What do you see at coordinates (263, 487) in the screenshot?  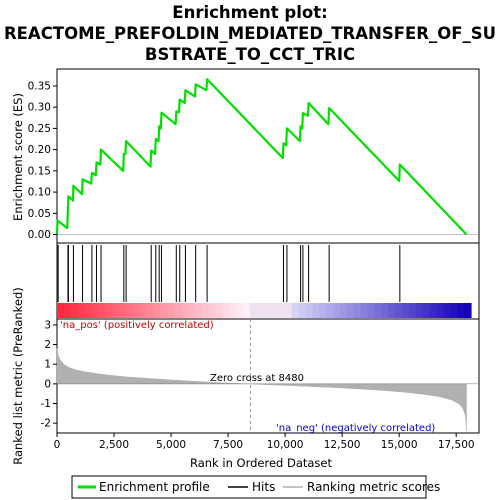 I see `legend-hits-label: Hits` at bounding box center [263, 487].